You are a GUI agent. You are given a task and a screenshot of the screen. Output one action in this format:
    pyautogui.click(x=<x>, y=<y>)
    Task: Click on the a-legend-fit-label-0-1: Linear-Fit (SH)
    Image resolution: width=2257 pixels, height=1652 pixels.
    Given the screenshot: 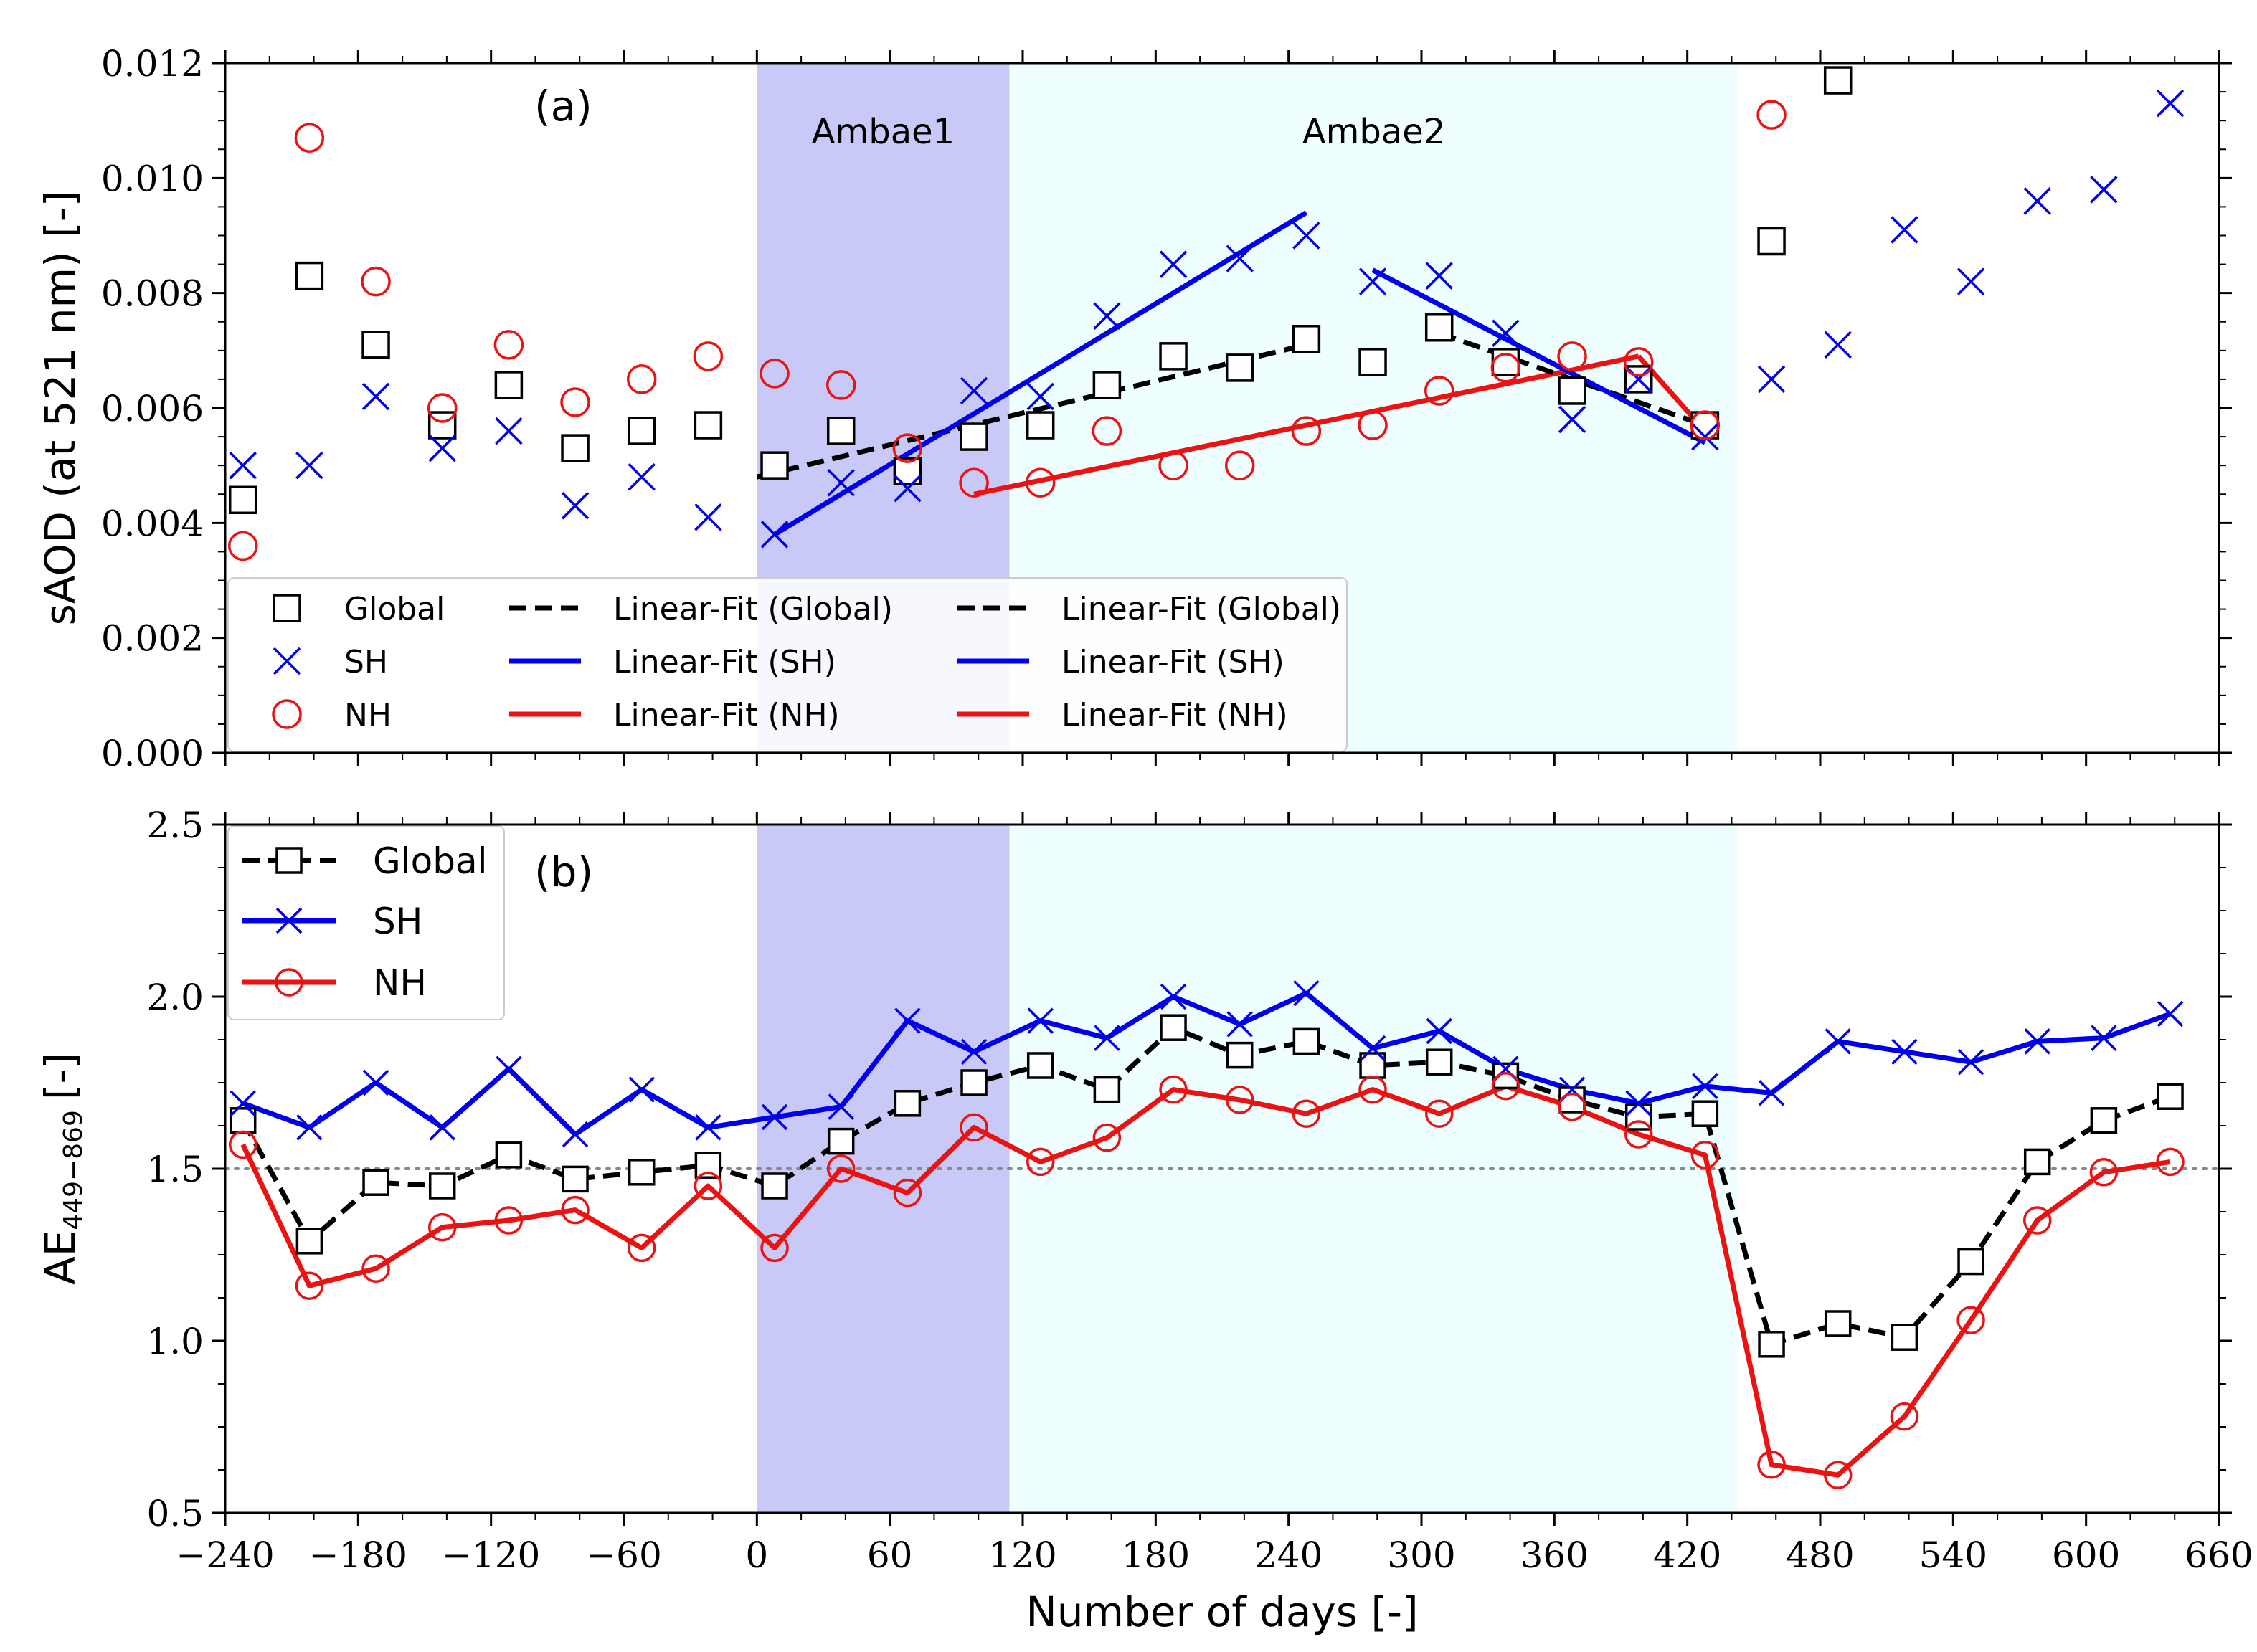 What is the action you would take?
    pyautogui.click(x=724, y=662)
    